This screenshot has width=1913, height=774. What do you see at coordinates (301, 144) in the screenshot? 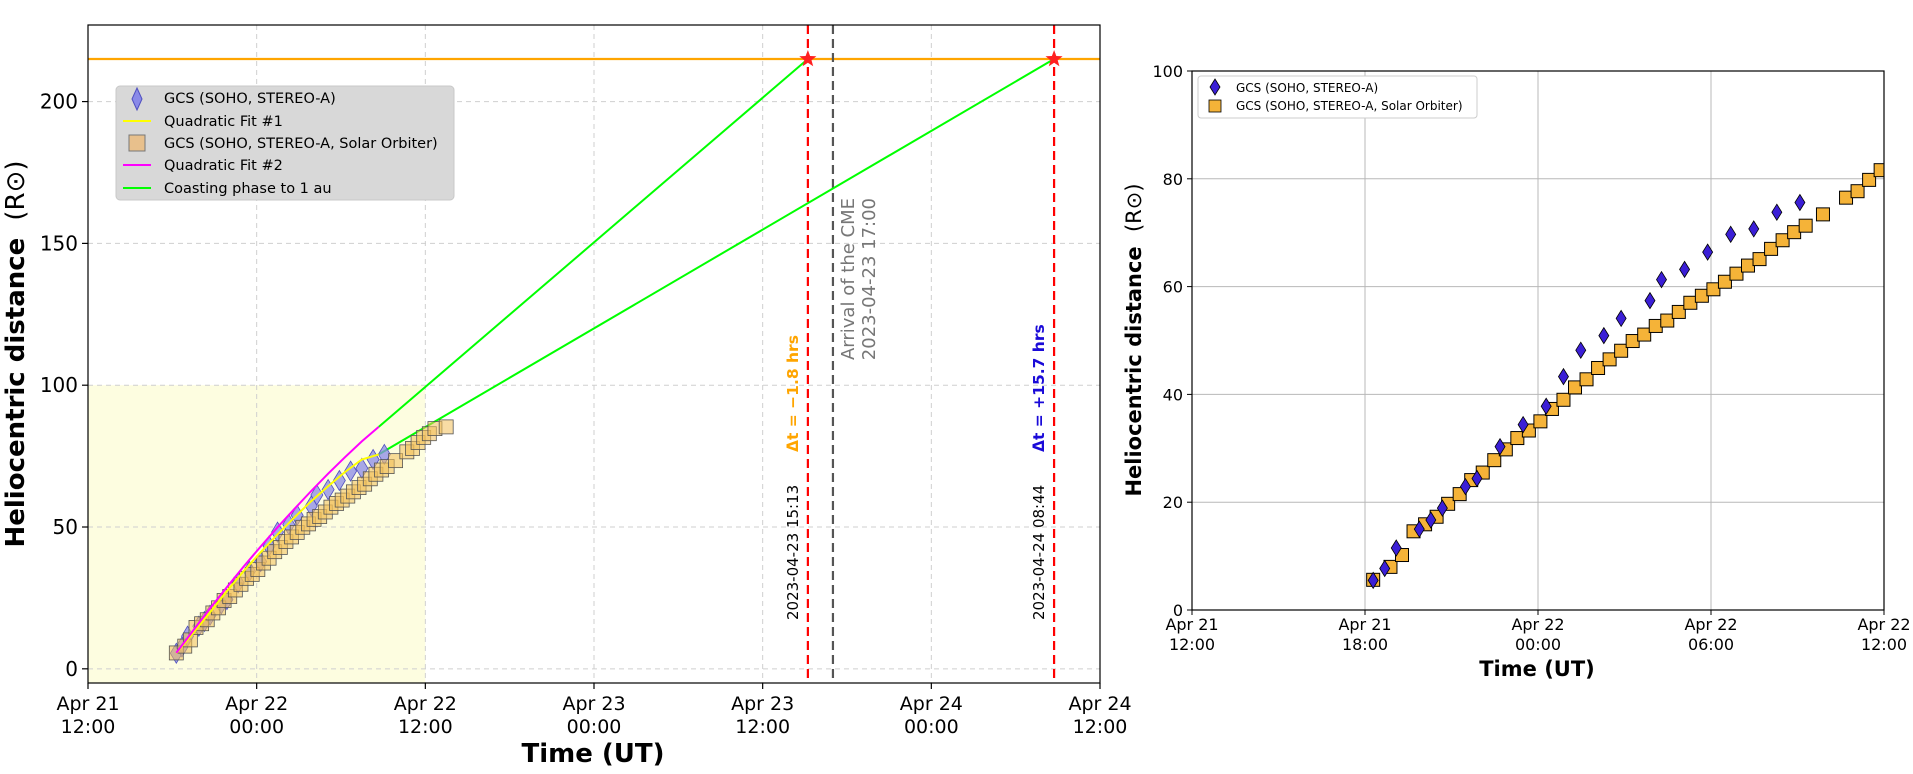
I see `left-legend-label-3: GCS (SOHO, STEREO-A, Solar Orbiter)` at bounding box center [301, 144].